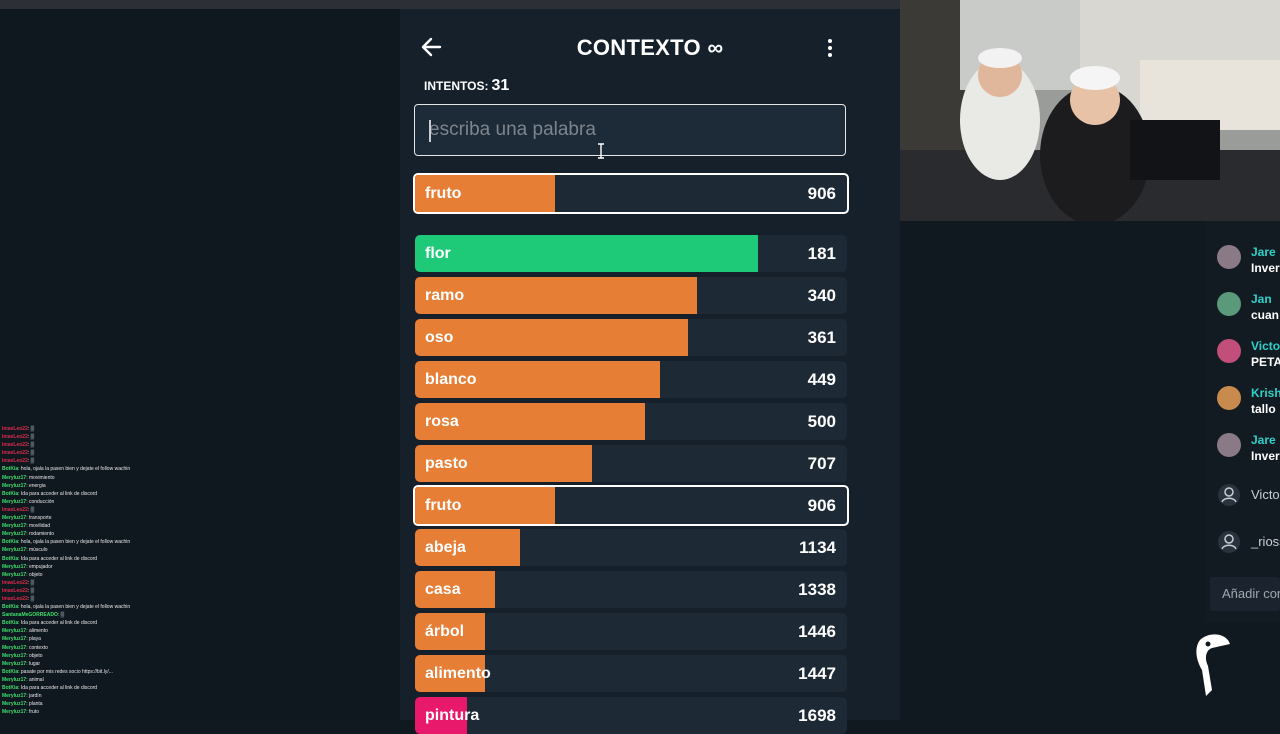 This screenshot has height=734, width=1280. I want to click on overlay-chat-line: Meryluz17: planta, so click(102, 704).